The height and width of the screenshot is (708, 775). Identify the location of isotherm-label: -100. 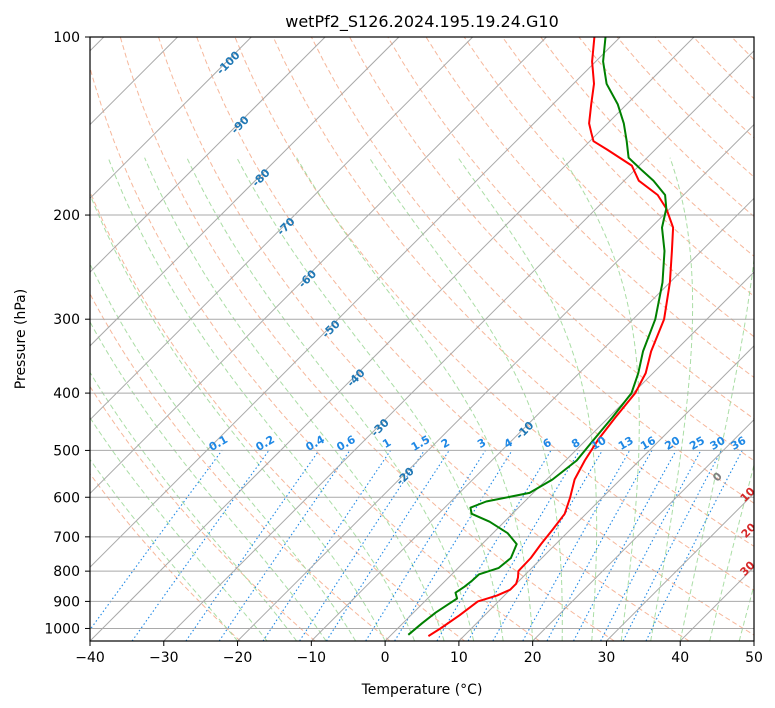
(228, 62).